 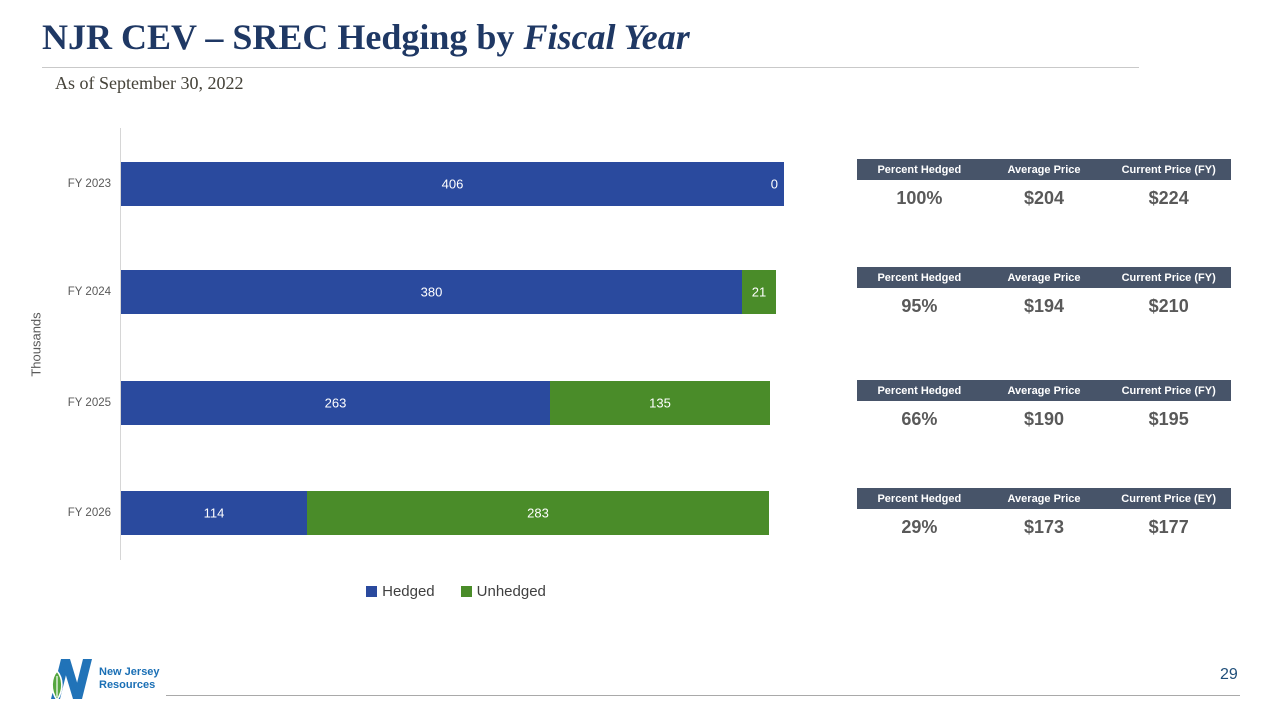 I want to click on page-title: NJR CEV – SREC Hedging by Fiscal Year, so click(x=366, y=37).